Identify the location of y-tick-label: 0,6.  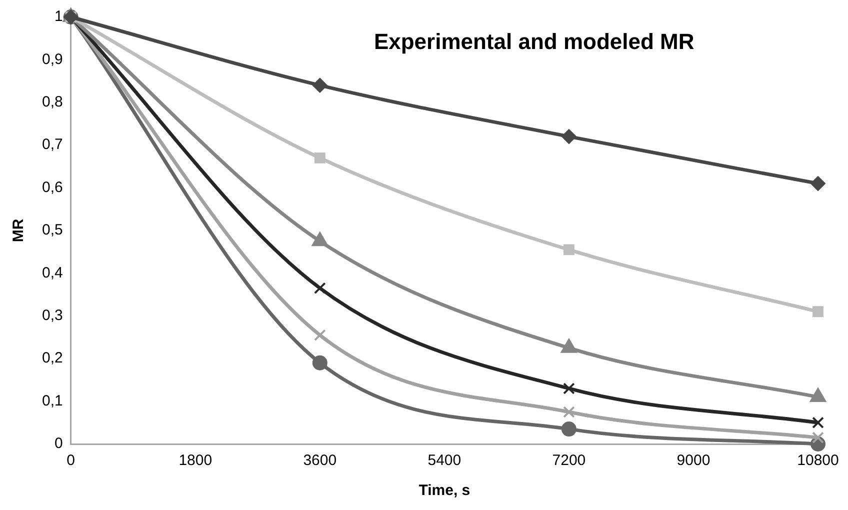
(52, 187).